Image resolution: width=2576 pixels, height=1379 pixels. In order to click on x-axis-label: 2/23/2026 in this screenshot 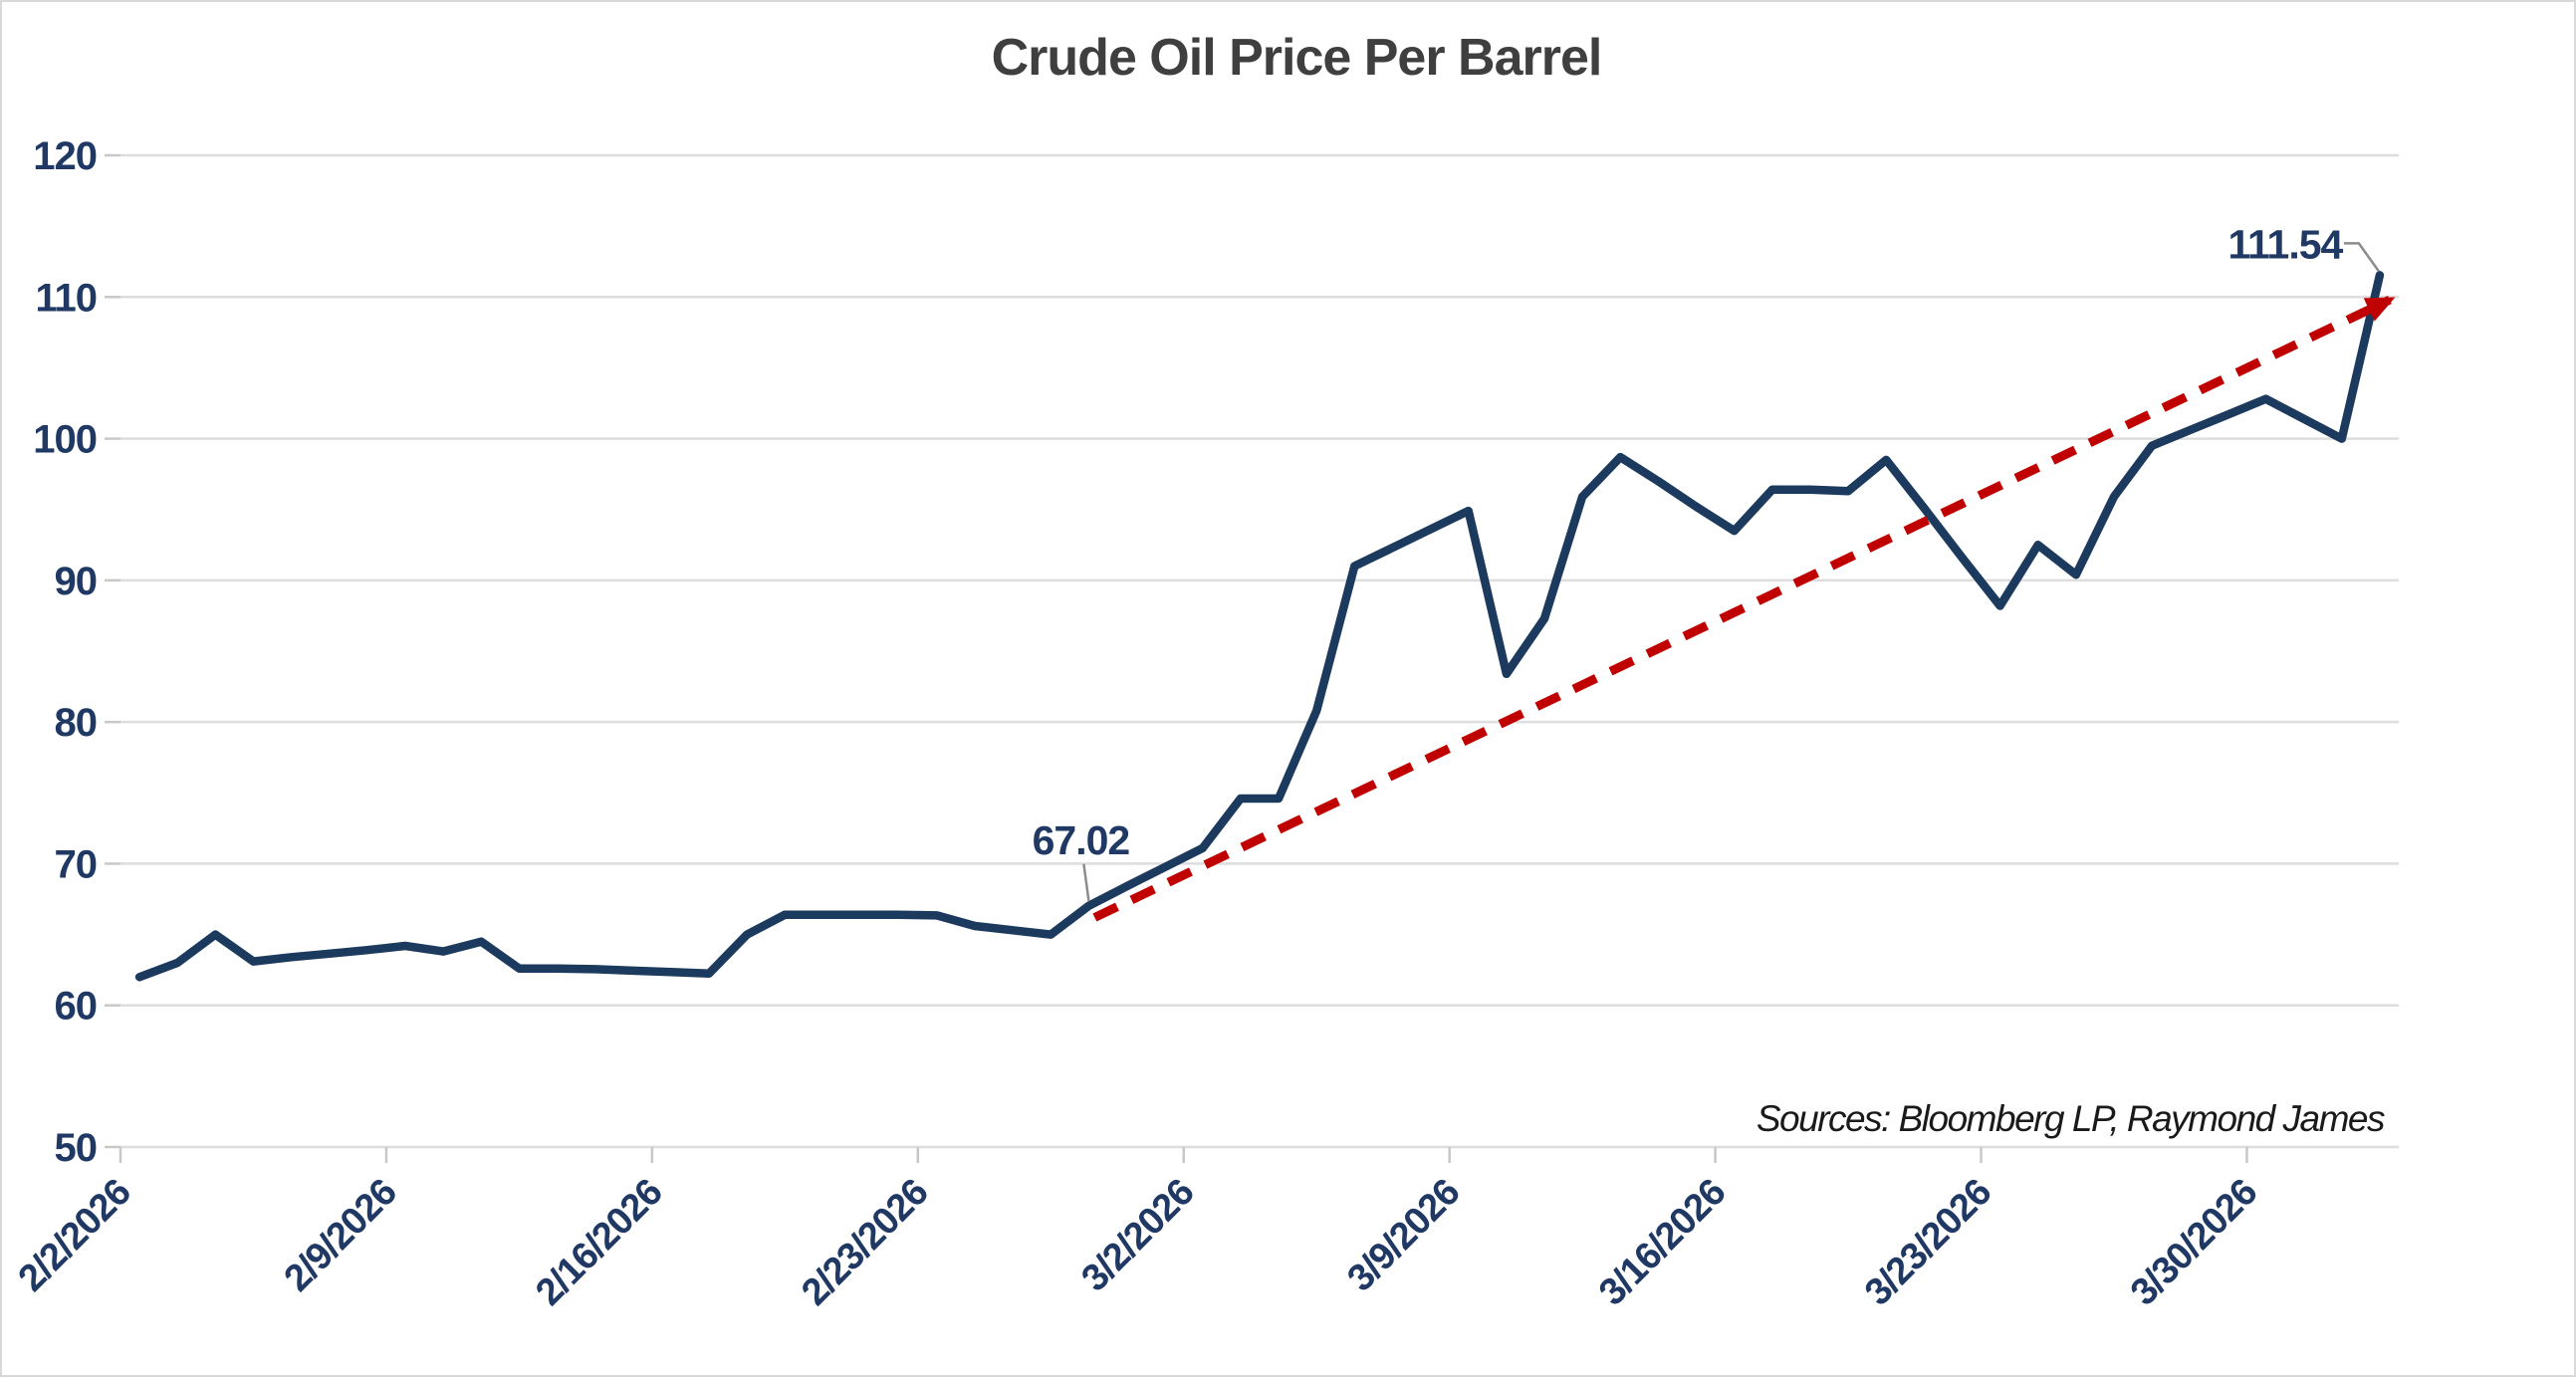, I will do `click(865, 1243)`.